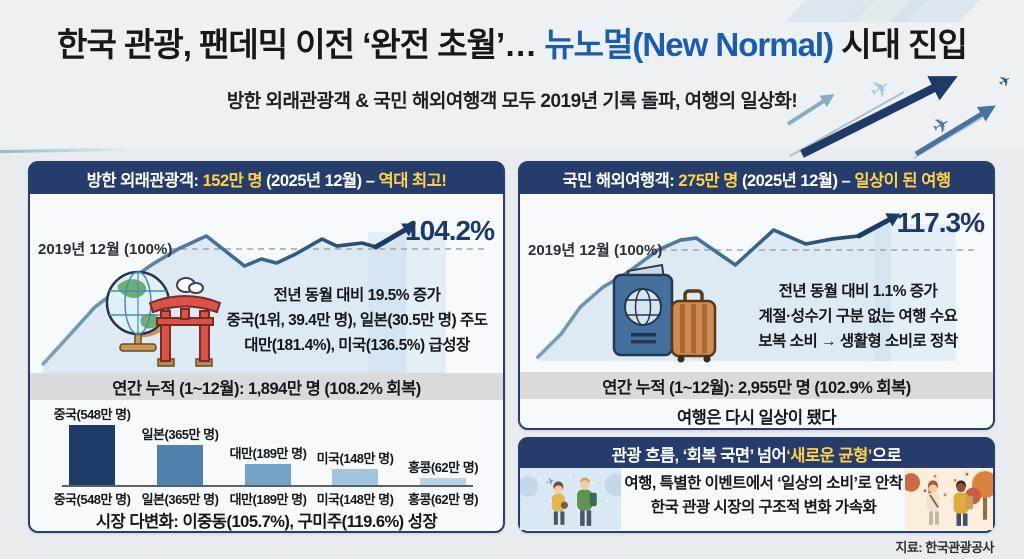  I want to click on passport-suitcase-icon, so click(664, 313).